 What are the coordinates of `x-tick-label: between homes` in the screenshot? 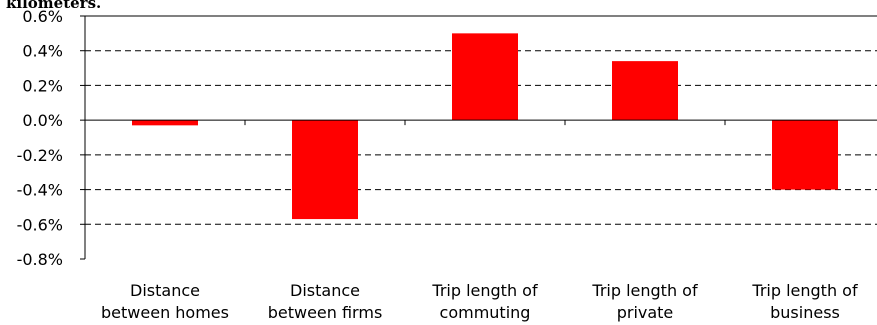 It's located at (165, 312).